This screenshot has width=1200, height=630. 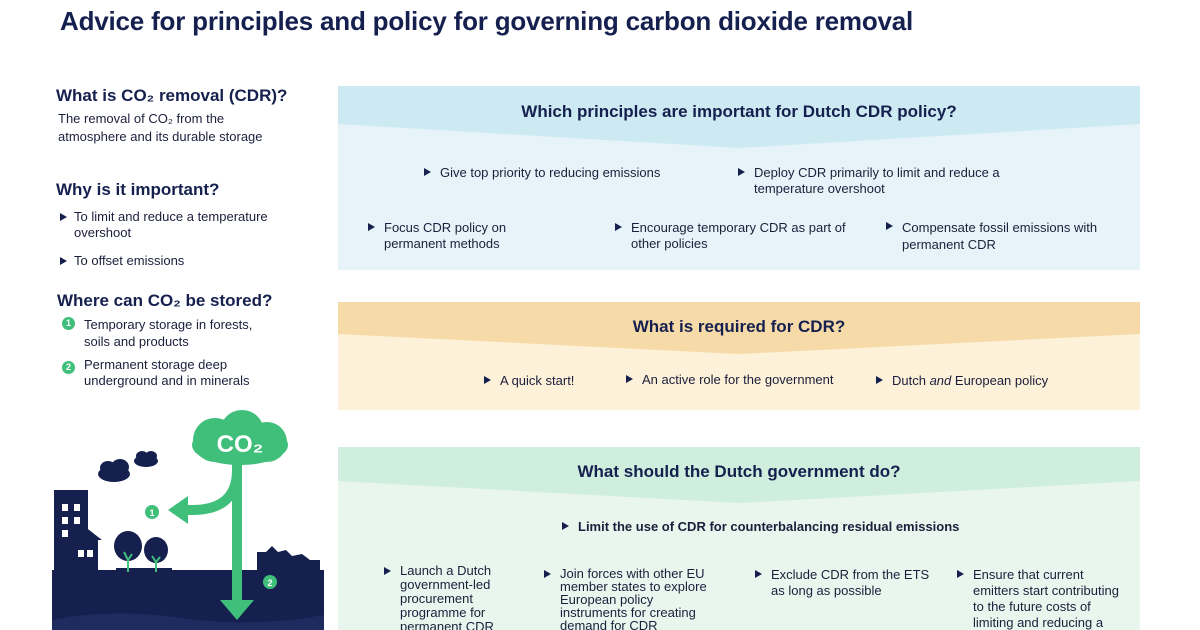 I want to click on where-stored-heading: Where can CO₂ be stored?, so click(x=165, y=300).